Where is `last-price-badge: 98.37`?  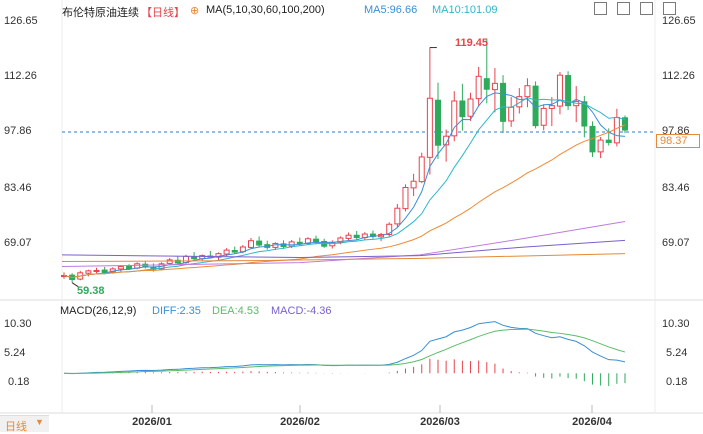 last-price-badge: 98.37 is located at coordinates (678, 141).